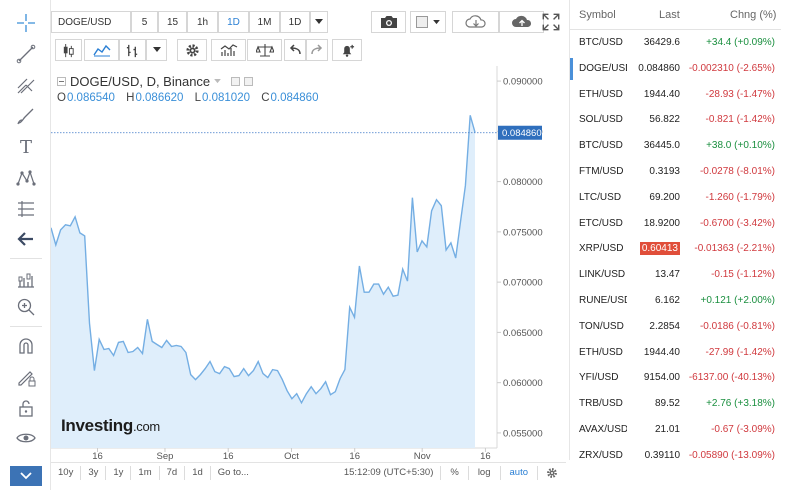 The width and height of the screenshot is (801, 490). What do you see at coordinates (25, 147) in the screenshot?
I see `text-tool-icon: T` at bounding box center [25, 147].